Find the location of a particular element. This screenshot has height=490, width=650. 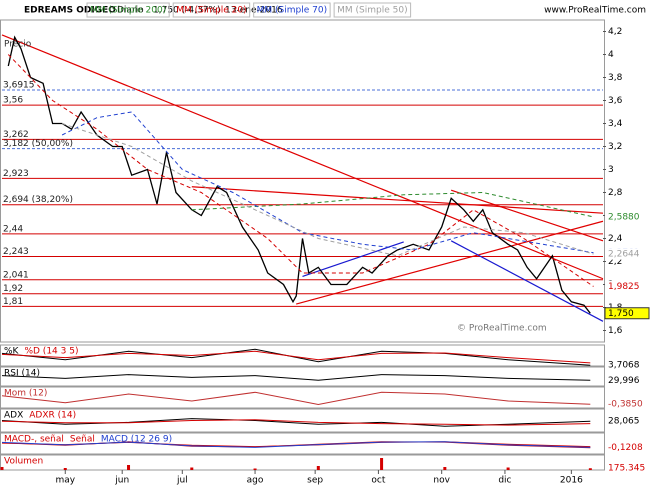

level-label: 2,923 is located at coordinates (16, 174).